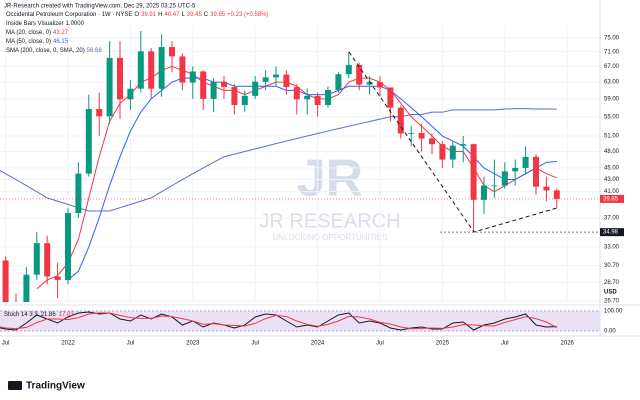  Describe the element at coordinates (612, 117) in the screenshot. I see `y-tick-label: 55.00` at that location.